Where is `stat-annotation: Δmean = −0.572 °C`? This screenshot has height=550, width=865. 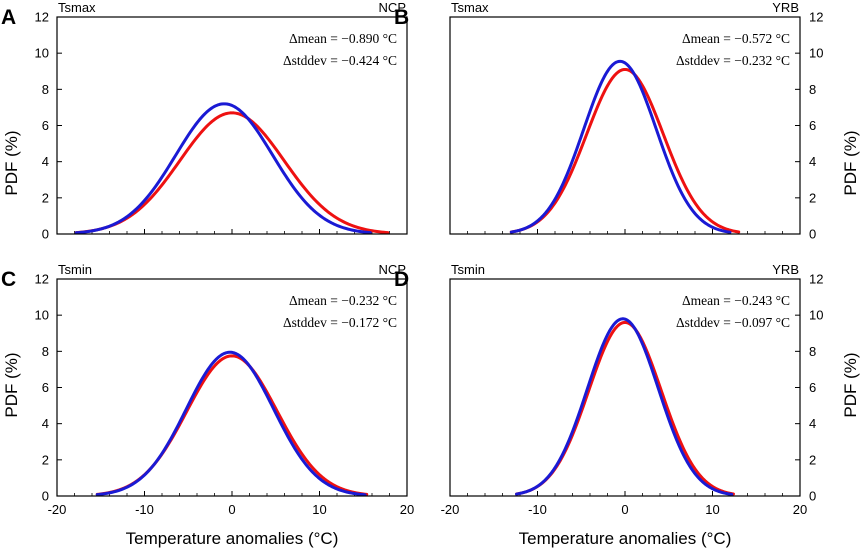
stat-annotation: Δmean = −0.572 °C is located at coordinates (736, 38).